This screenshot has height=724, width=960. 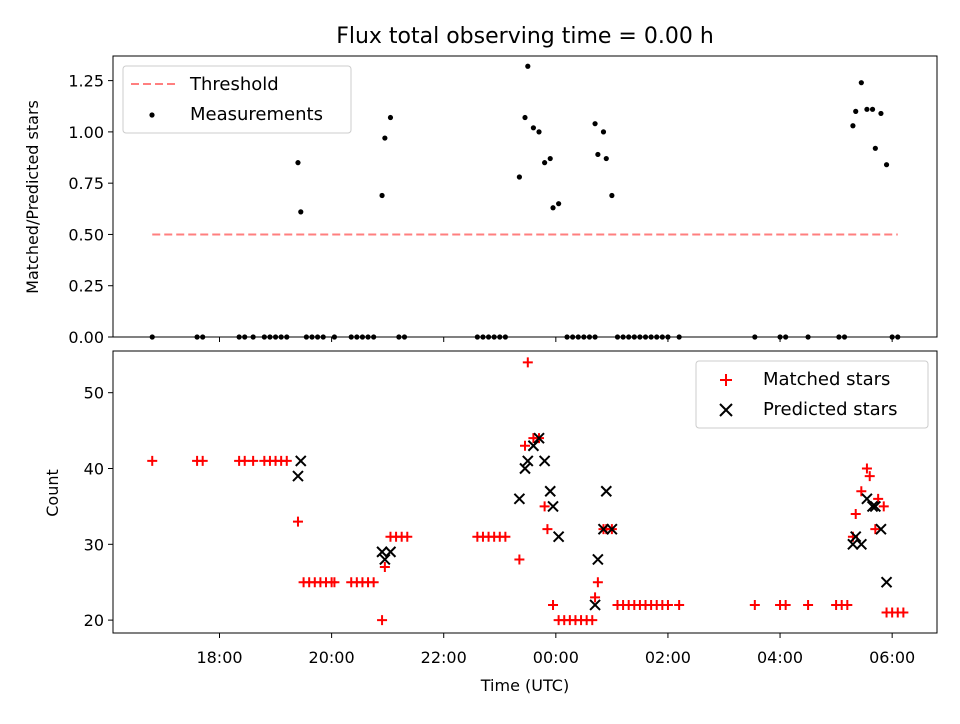 I want to click on top-legend: Threshold Measurements, so click(x=237, y=99).